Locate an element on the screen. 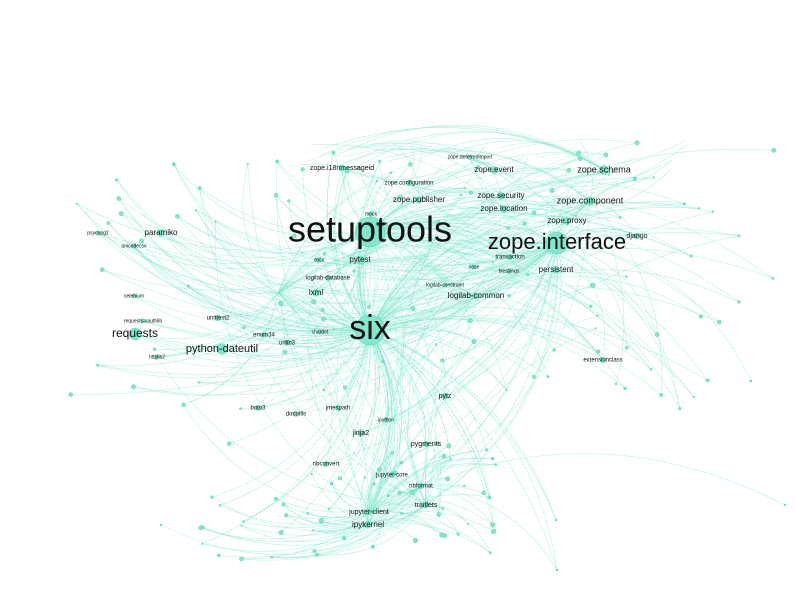 The image size is (795, 595). node-paramiko is located at coordinates (161, 233).